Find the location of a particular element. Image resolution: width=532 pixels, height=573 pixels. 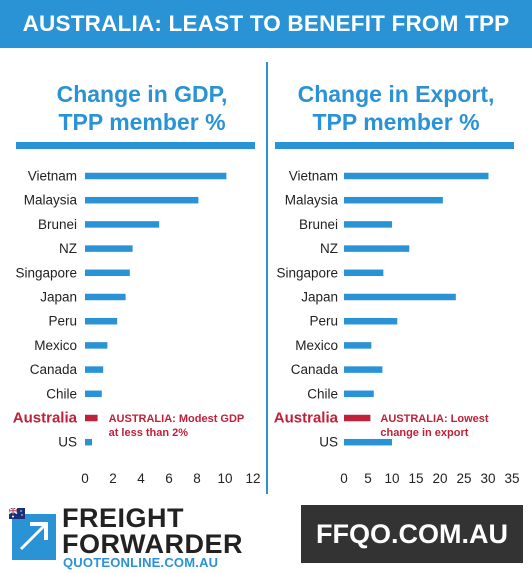

gdp-bar-malaysia is located at coordinates (142, 200).